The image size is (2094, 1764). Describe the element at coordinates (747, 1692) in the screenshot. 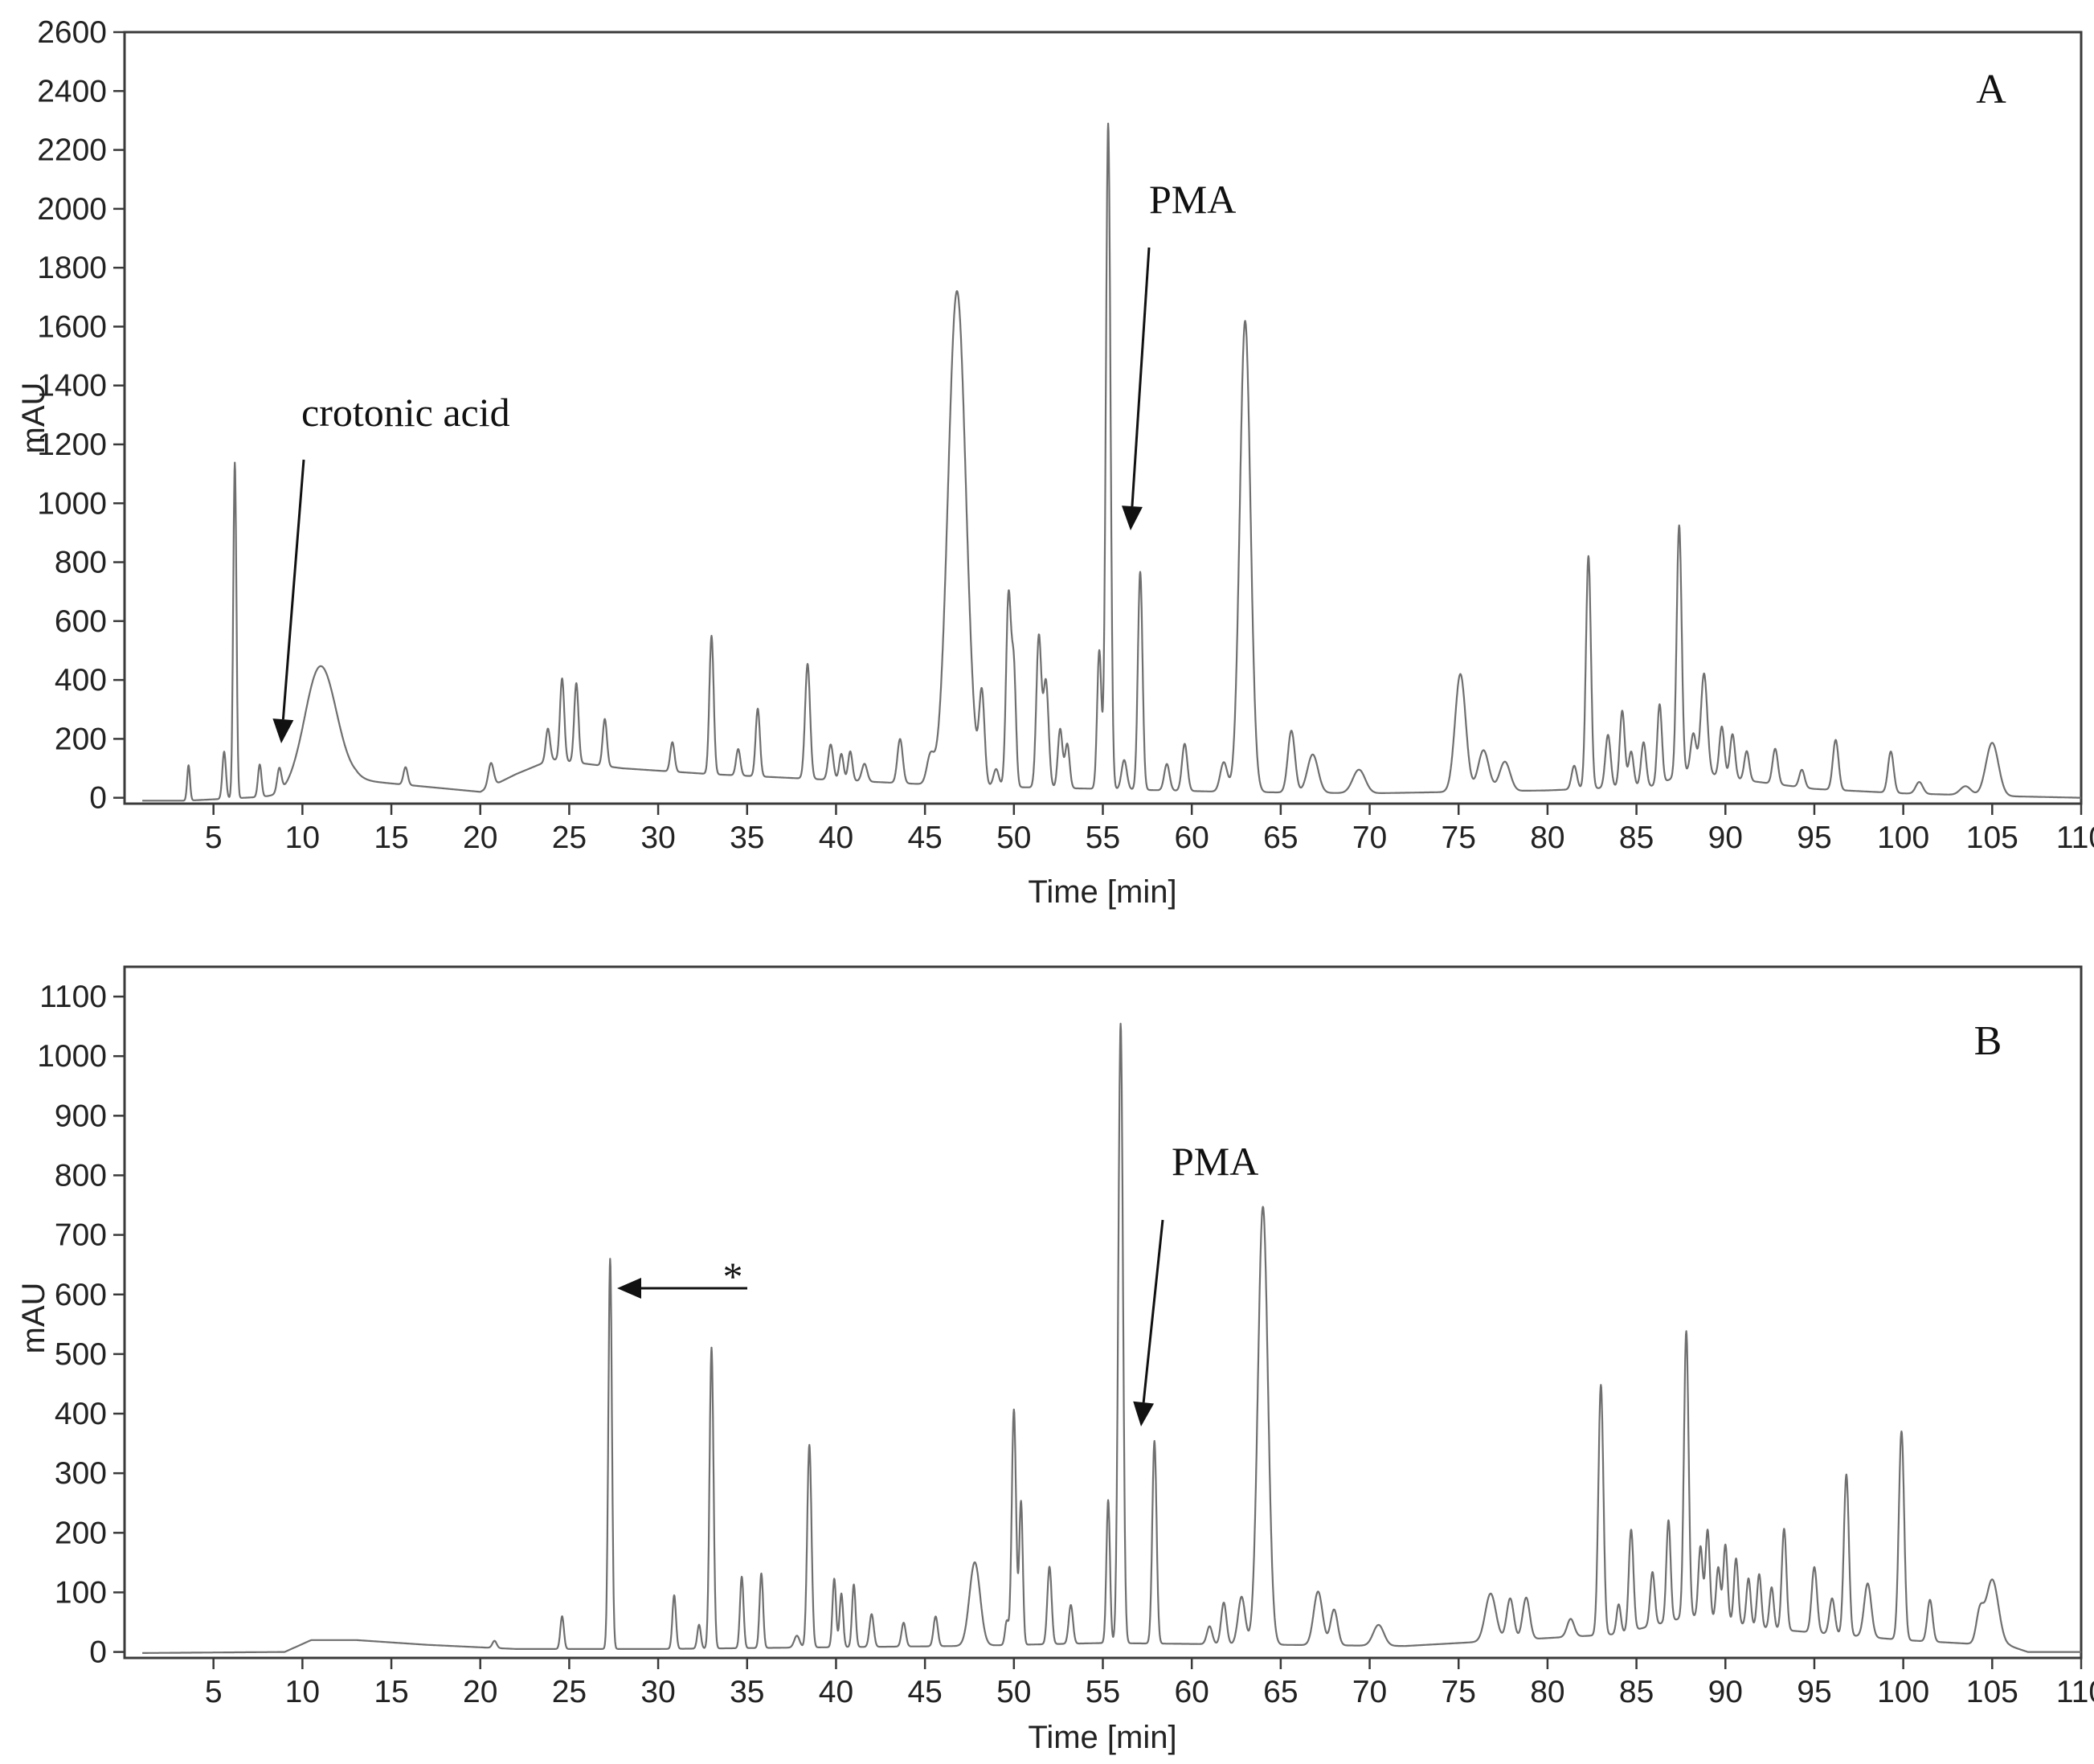

I see `x-tick-label-b: 35` at that location.